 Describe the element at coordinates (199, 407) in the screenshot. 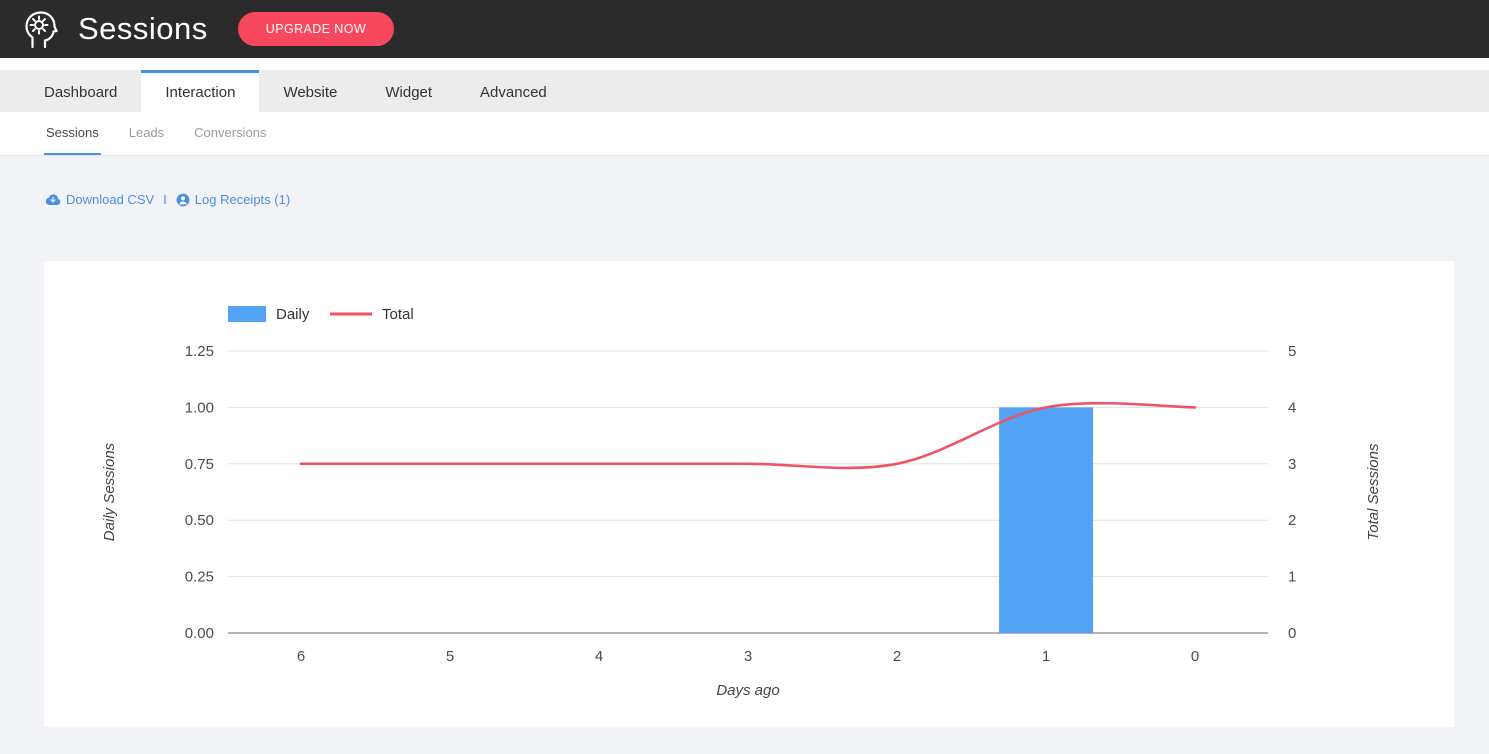

I see `left-axis-tick-label: 1.00` at that location.